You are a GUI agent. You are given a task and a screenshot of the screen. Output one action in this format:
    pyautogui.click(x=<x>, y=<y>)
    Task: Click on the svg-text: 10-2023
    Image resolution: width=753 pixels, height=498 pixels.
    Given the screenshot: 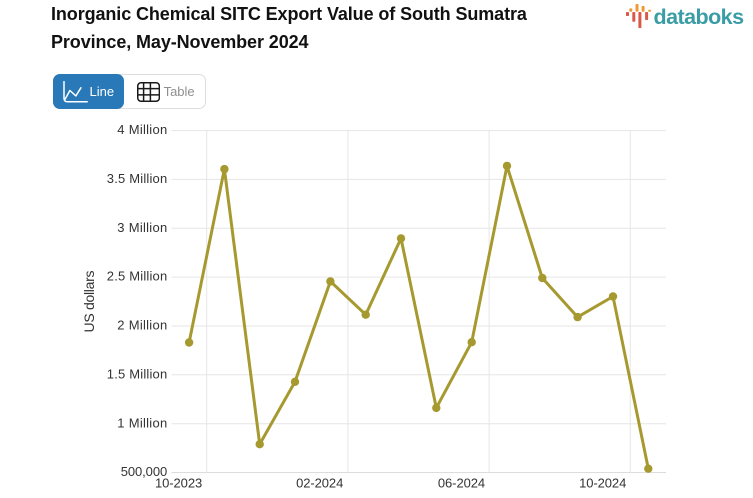 What is the action you would take?
    pyautogui.click(x=178, y=483)
    